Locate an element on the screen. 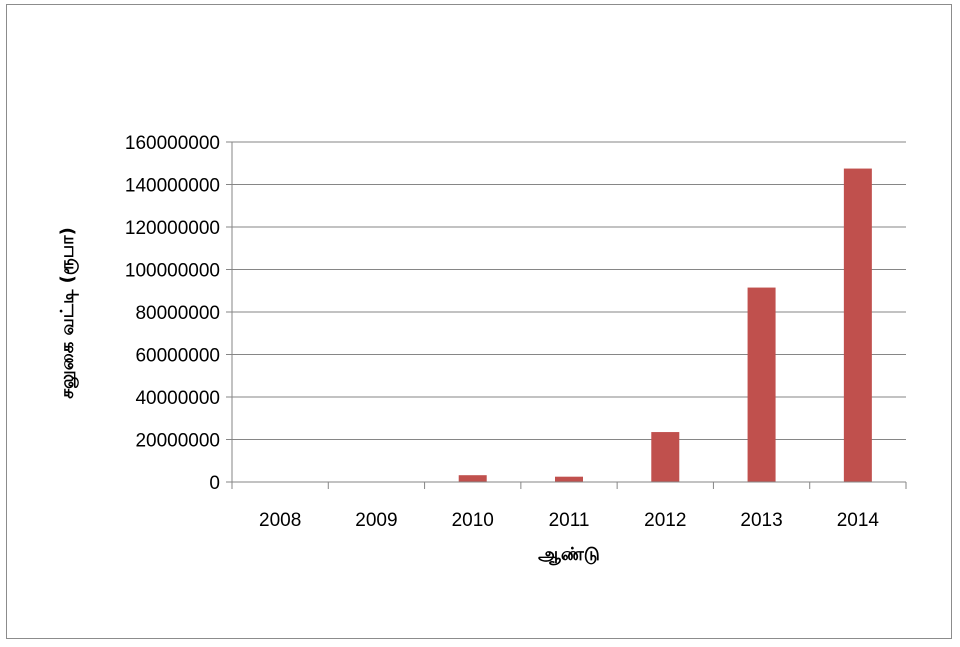 The image size is (960, 647). x-tick-label: 2012 is located at coordinates (665, 520).